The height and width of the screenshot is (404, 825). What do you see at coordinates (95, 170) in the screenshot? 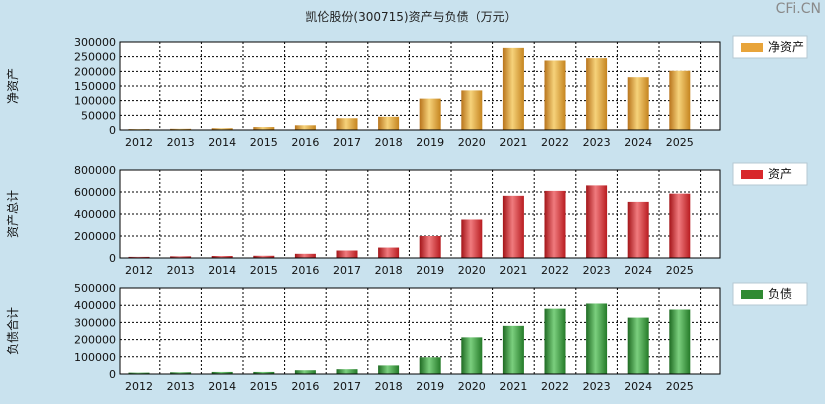
I see `y-tick-label: 800000` at bounding box center [95, 170].